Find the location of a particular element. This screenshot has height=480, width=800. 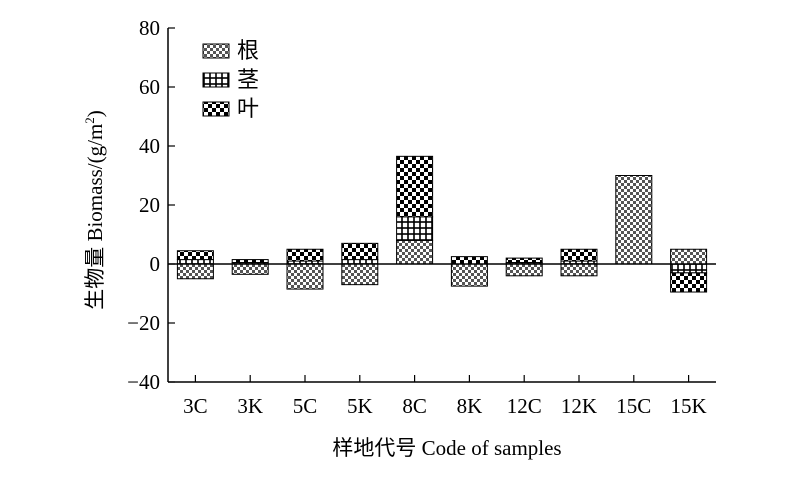

y-axis-label-superscript: 2 is located at coordinates (89, 120).